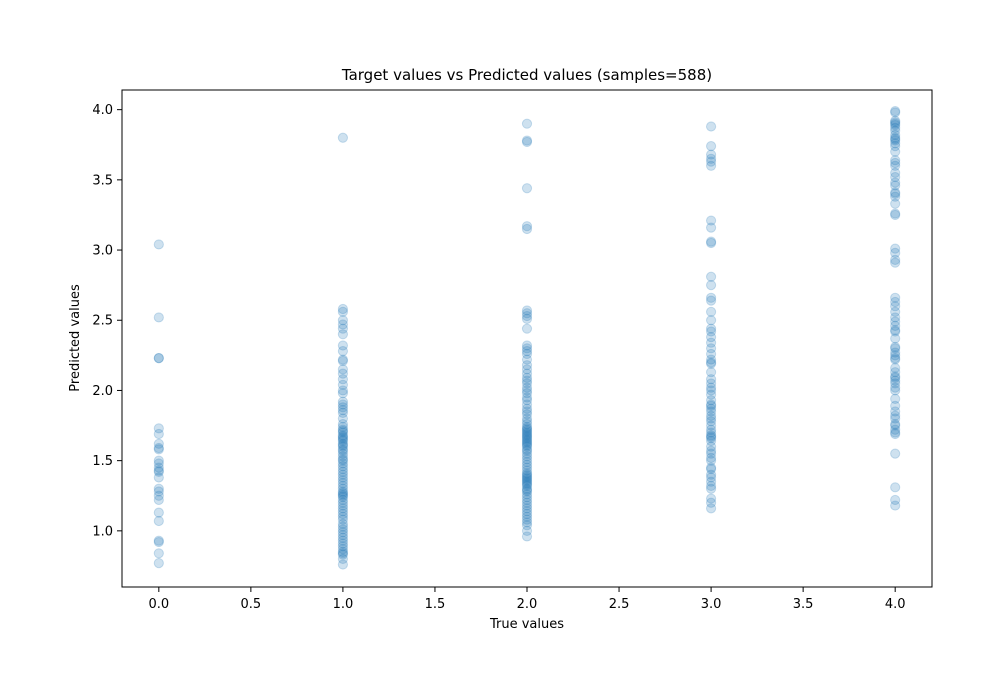 This screenshot has width=1000, height=700. Describe the element at coordinates (527, 604) in the screenshot. I see `x-tick-label: 2.0` at that location.